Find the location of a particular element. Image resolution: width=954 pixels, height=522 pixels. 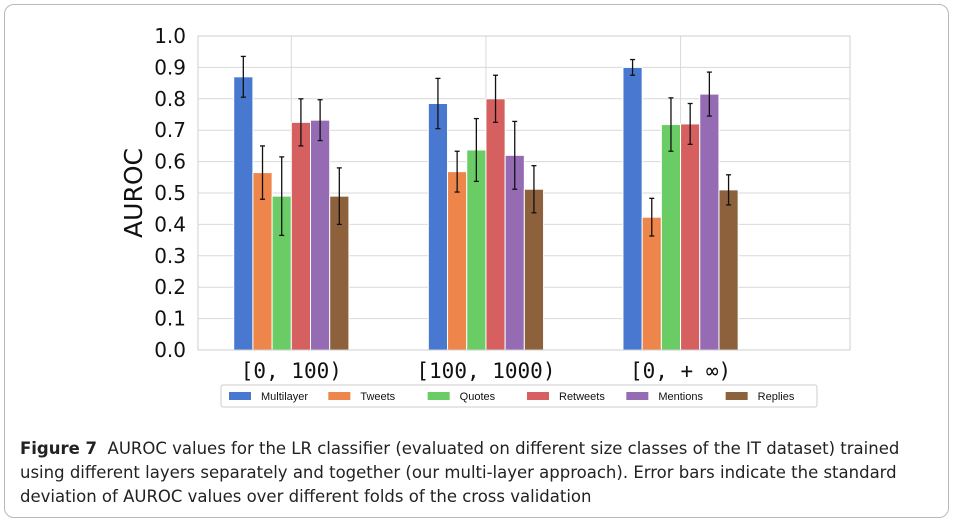

y-tick-label: 0.9 is located at coordinates (170, 67).